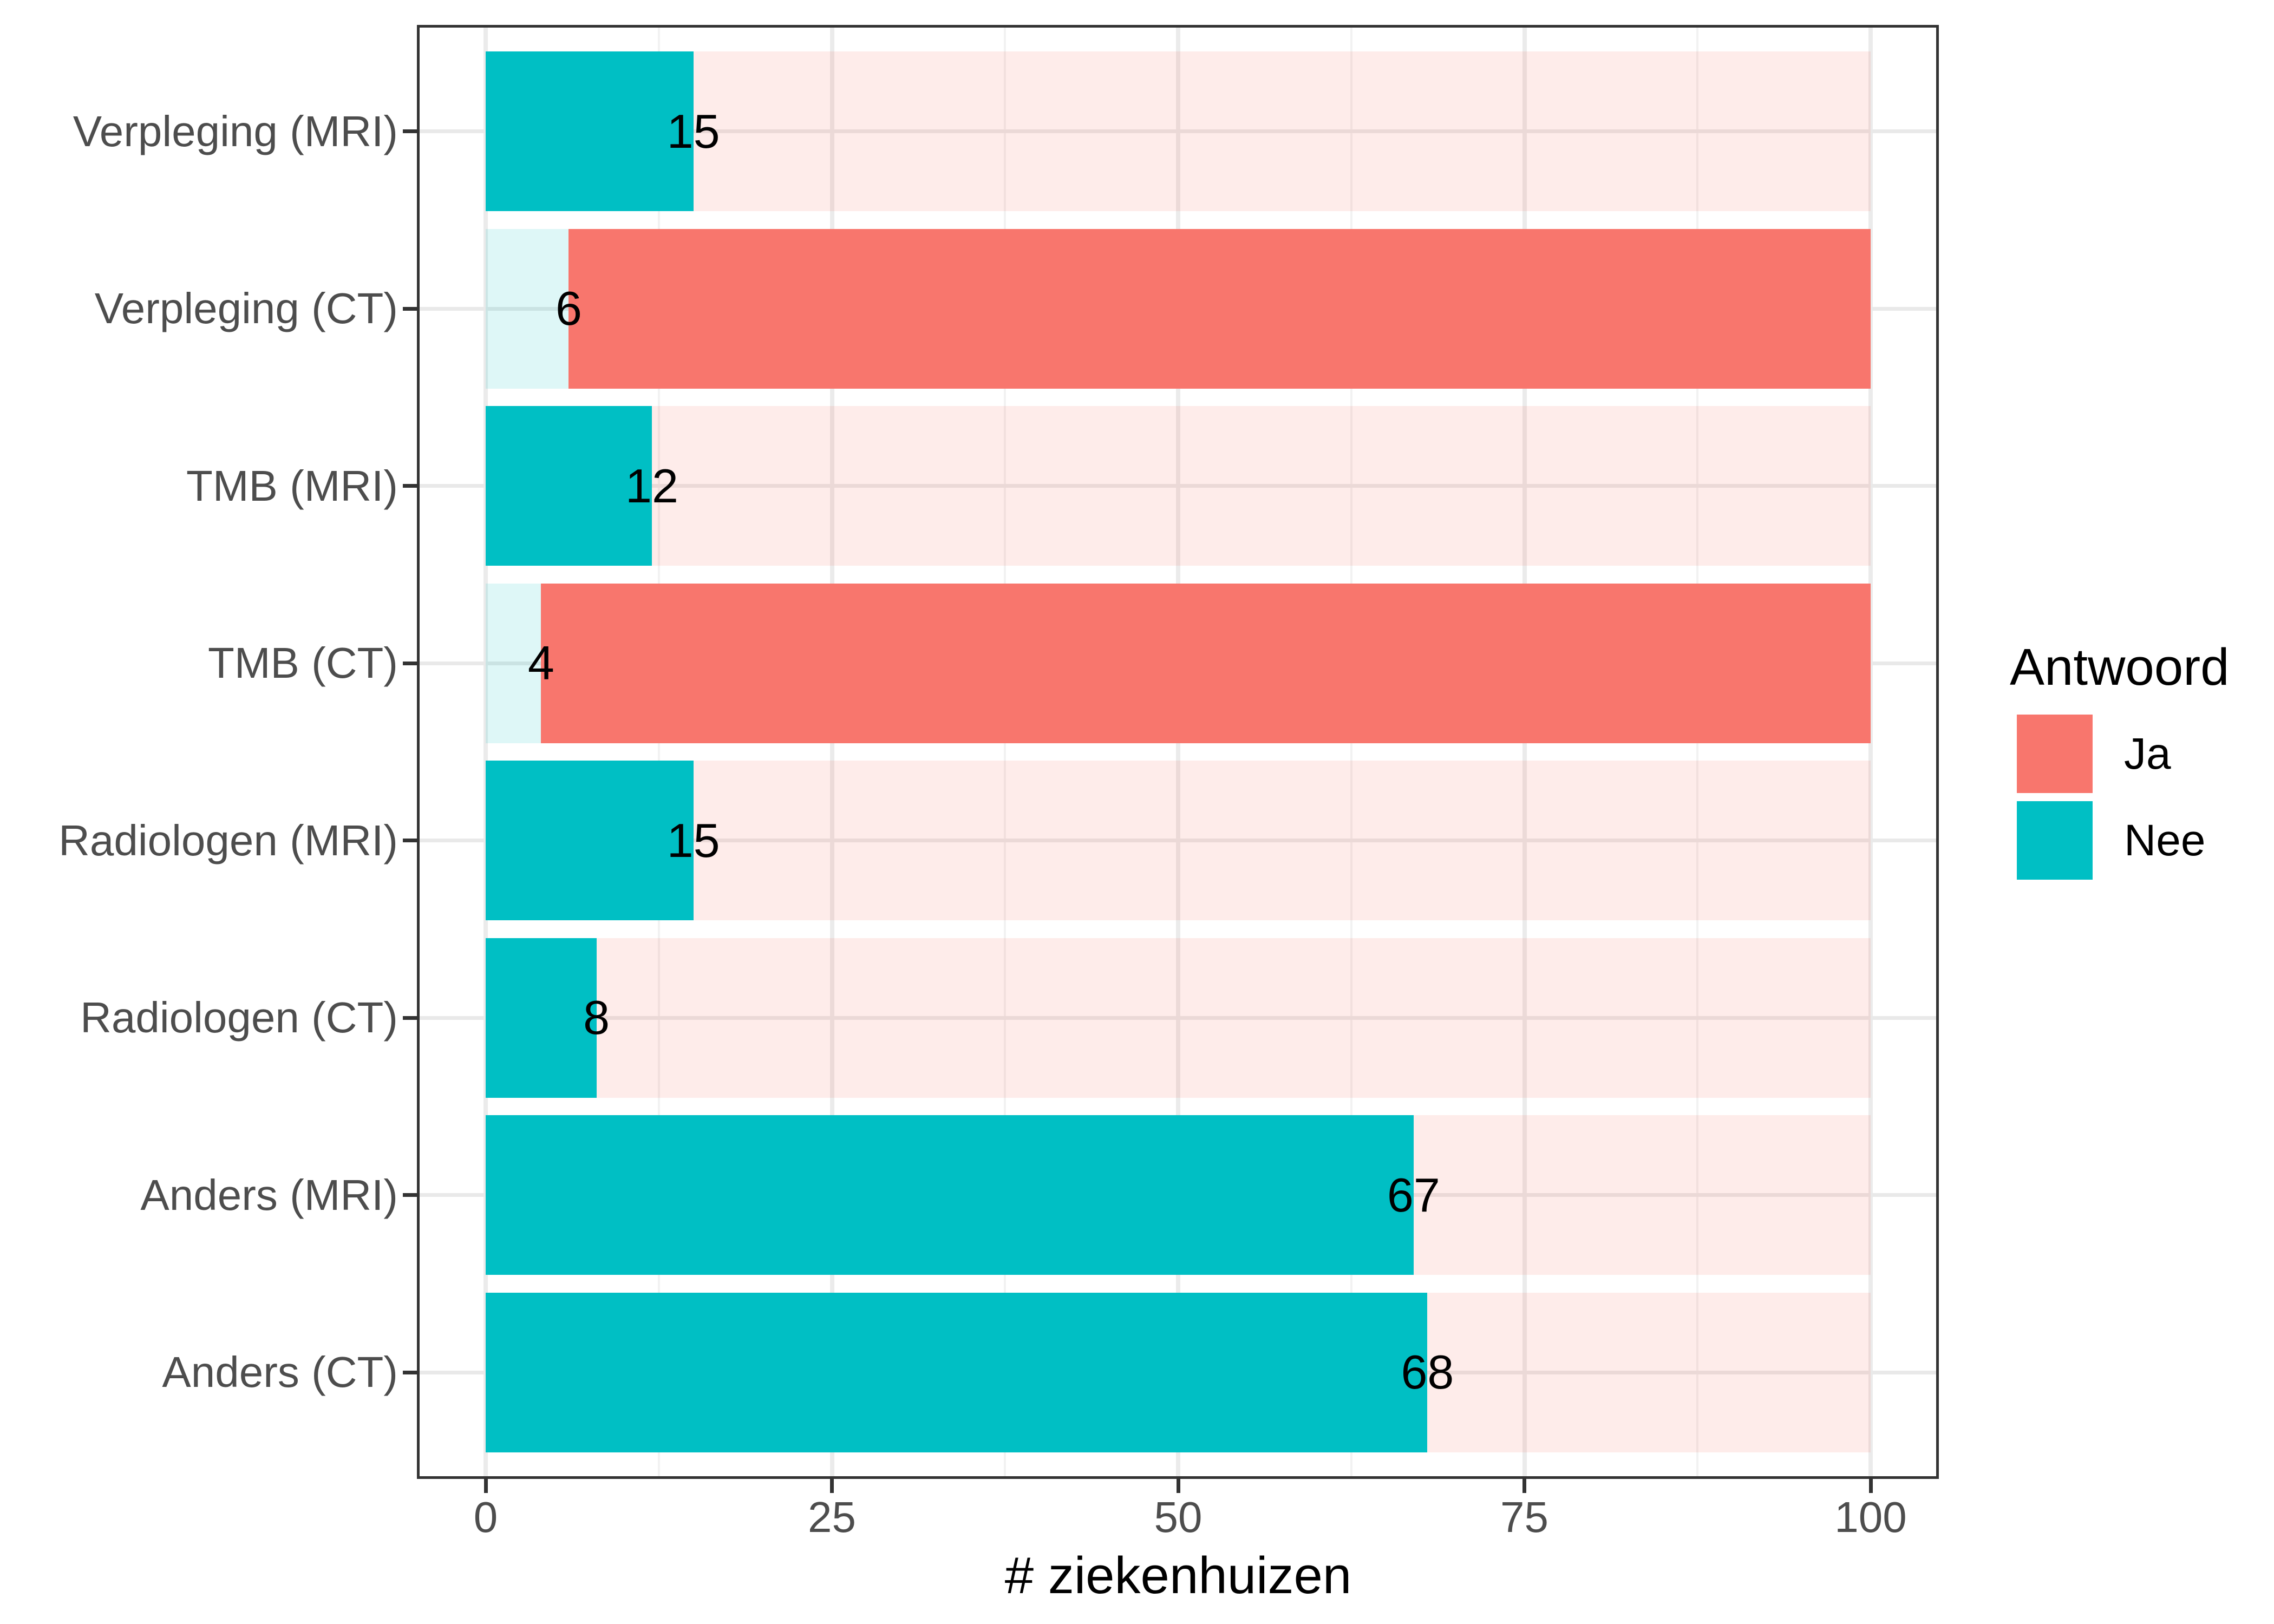 The height and width of the screenshot is (1624, 2274). Describe the element at coordinates (1179, 1517) in the screenshot. I see `x-axis-tick-label: 50` at that location.